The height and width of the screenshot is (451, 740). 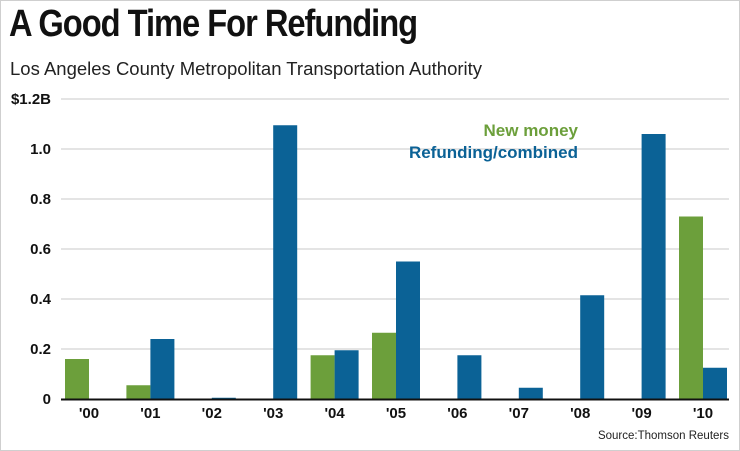 I want to click on y-tick-label: 0.8, so click(x=40, y=199).